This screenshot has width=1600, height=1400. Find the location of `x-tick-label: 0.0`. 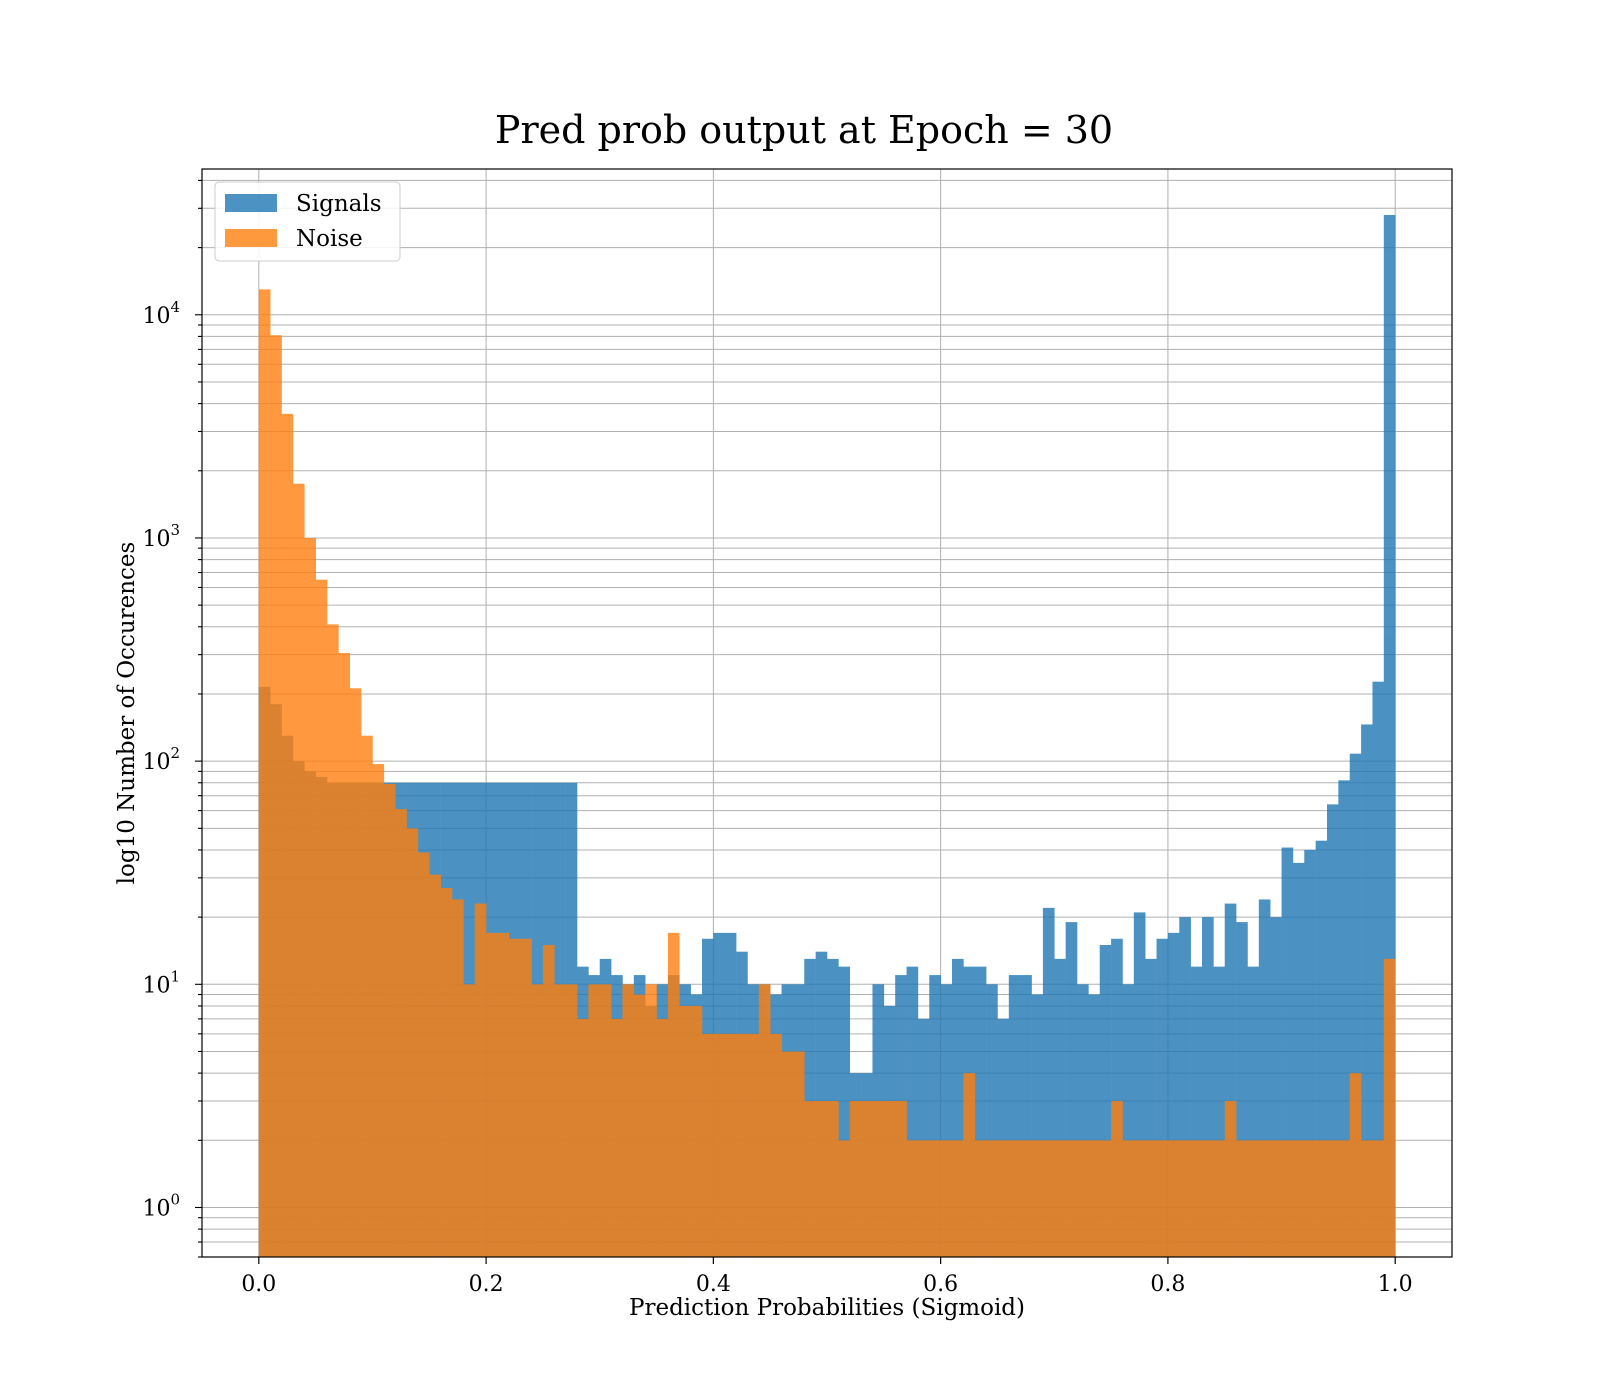

x-tick-label: 0.0 is located at coordinates (258, 1284).